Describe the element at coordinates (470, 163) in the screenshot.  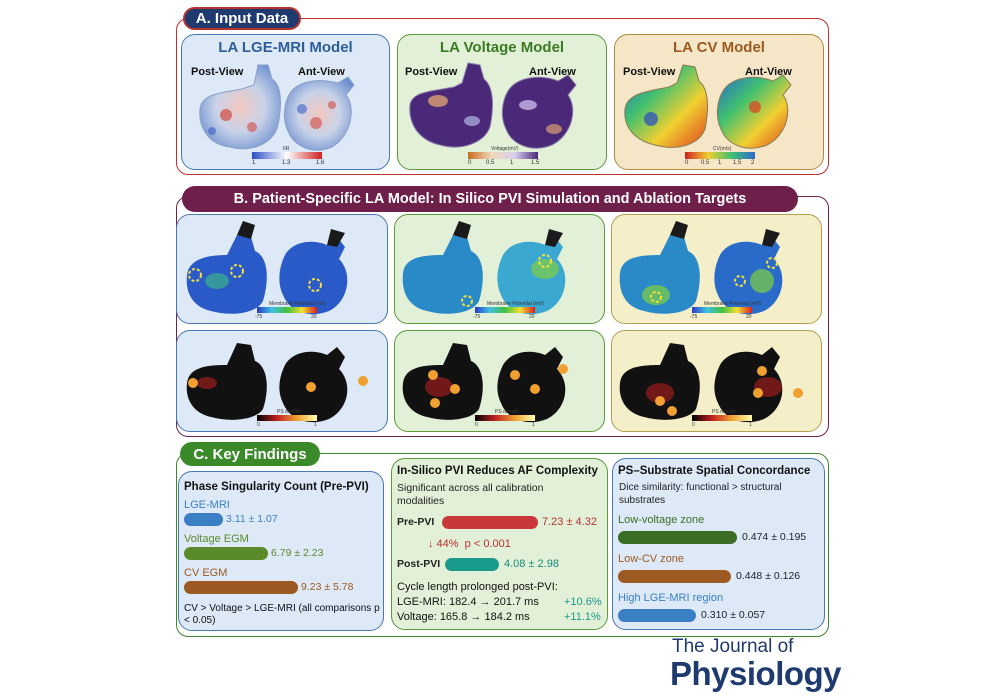
I see `voltage-tick-1: 0` at that location.